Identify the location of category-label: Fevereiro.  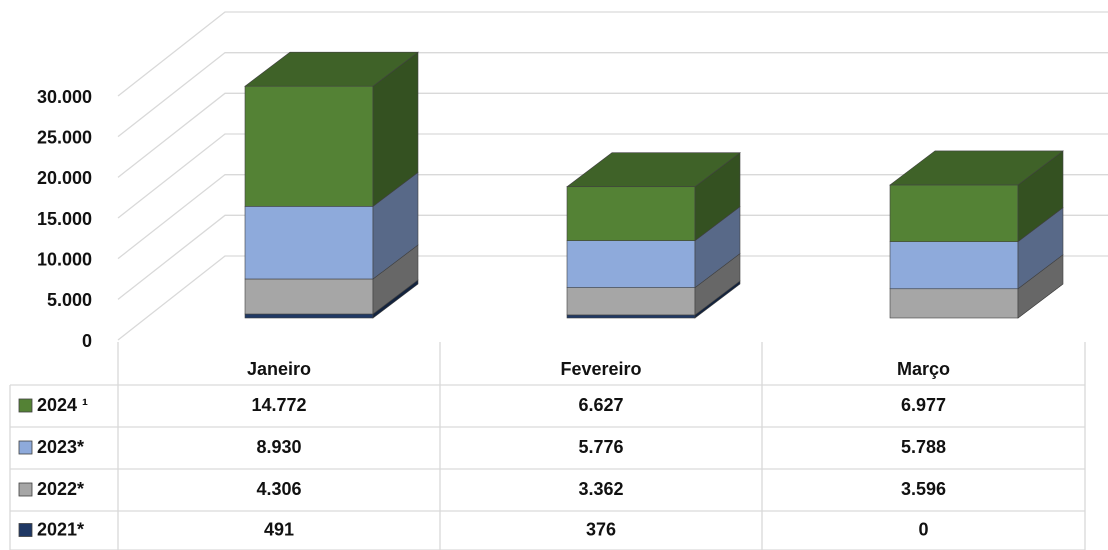
(600, 369).